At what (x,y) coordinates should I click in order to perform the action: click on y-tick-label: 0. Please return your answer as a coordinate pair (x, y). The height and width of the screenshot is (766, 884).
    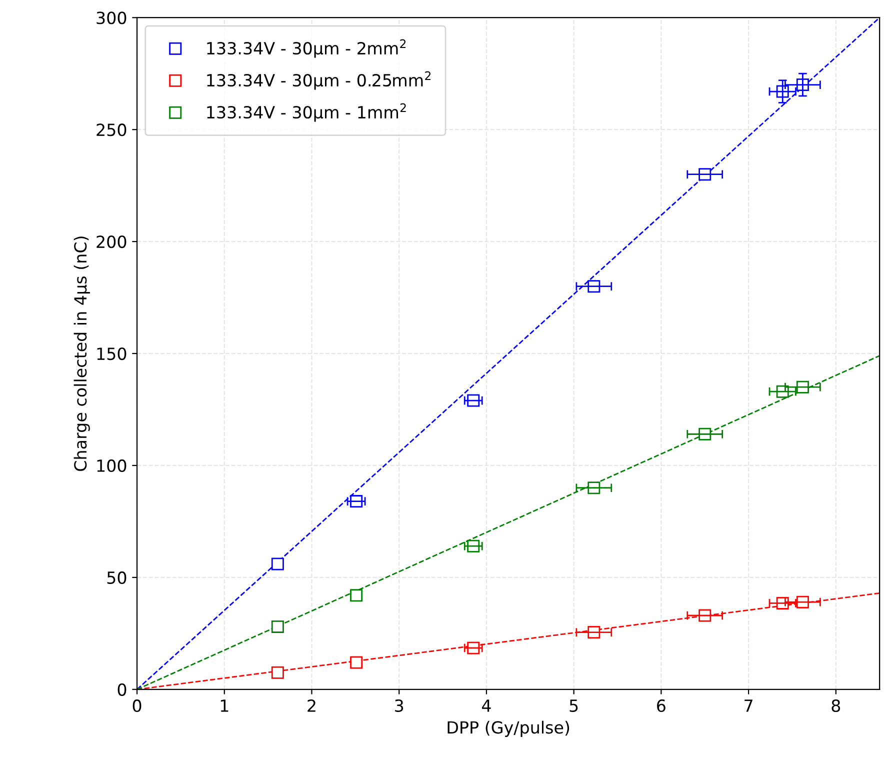
    Looking at the image, I should click on (122, 689).